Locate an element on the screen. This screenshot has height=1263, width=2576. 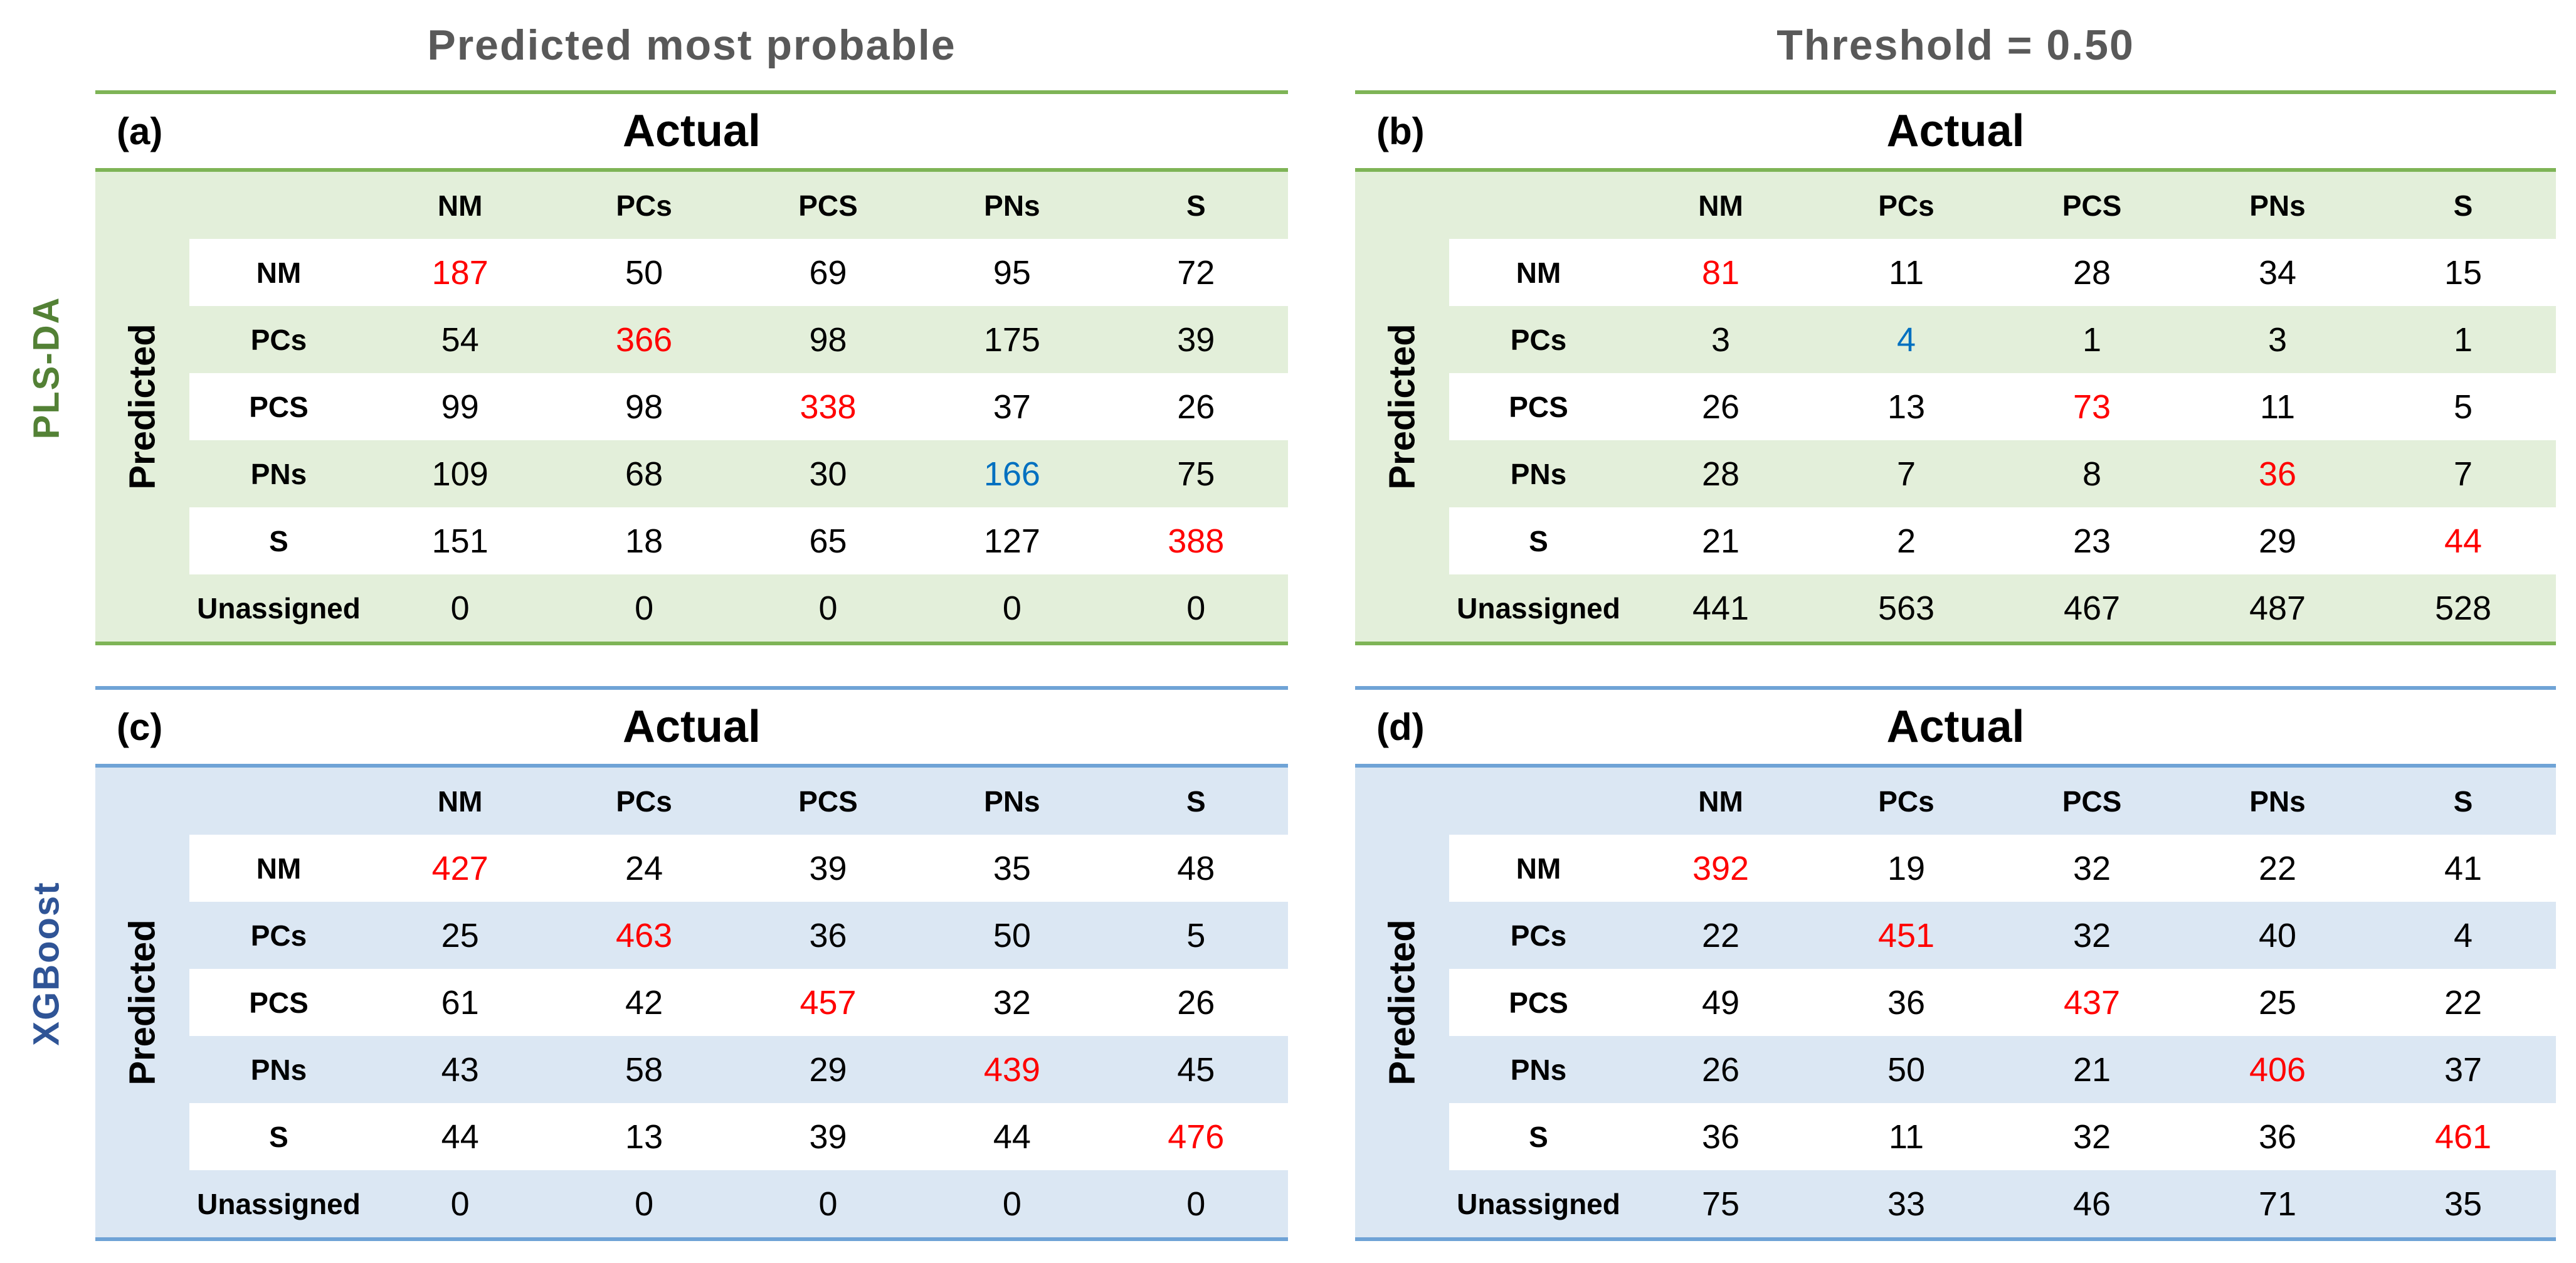
matrix-cell: 49 is located at coordinates (1721, 1002).